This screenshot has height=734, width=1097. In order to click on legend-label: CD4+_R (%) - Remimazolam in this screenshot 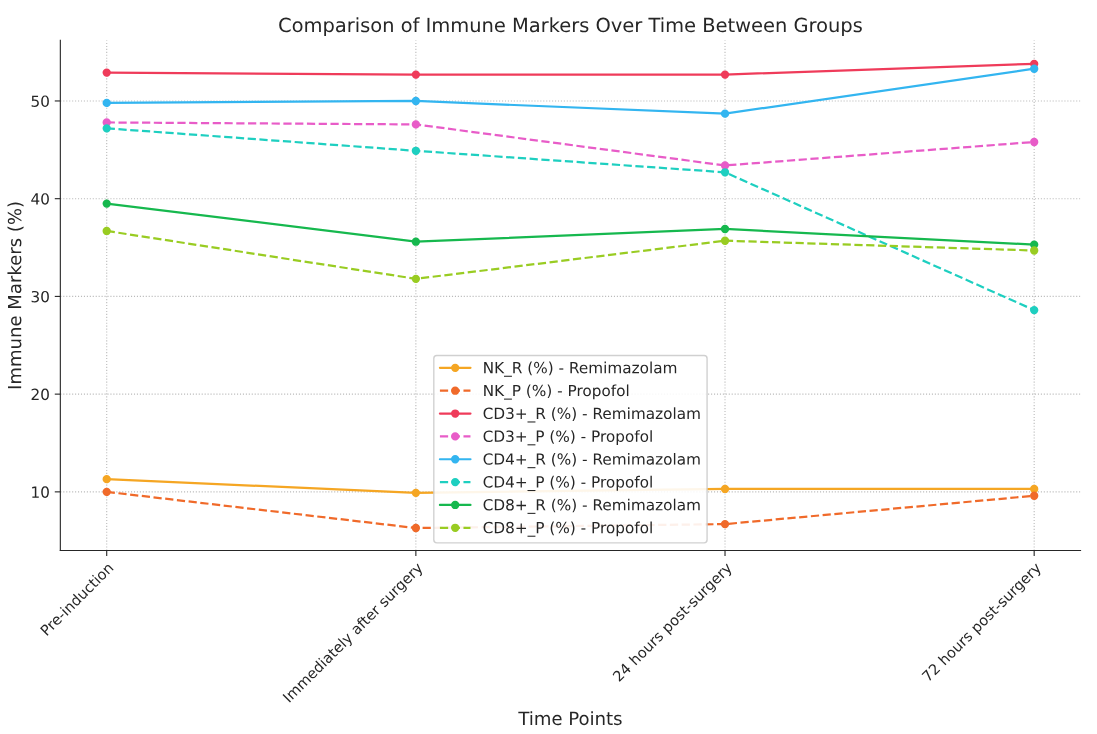, I will do `click(591, 460)`.